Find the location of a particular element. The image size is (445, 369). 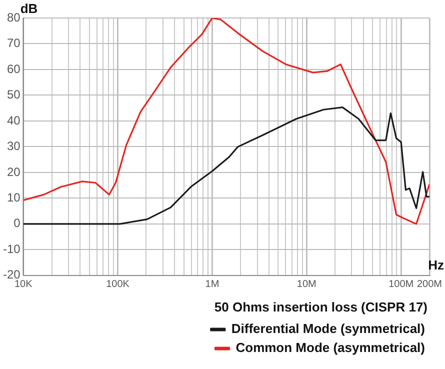

y-axis-title: dB is located at coordinates (29, 8).